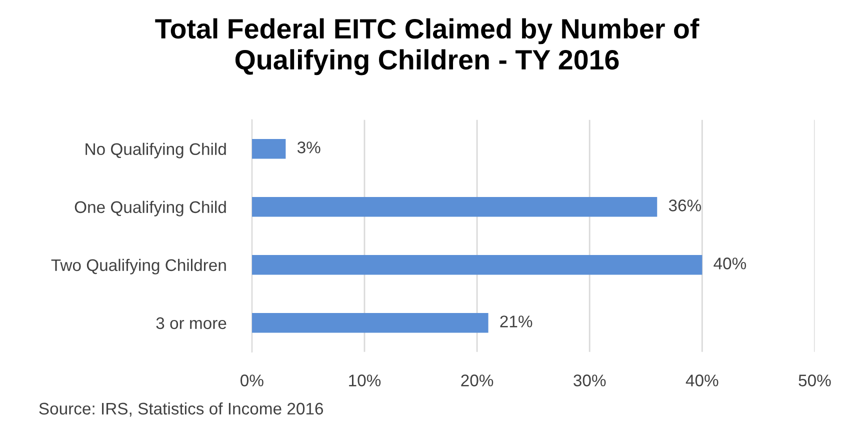 The image size is (854, 425). I want to click on data-label: 40%, so click(730, 264).